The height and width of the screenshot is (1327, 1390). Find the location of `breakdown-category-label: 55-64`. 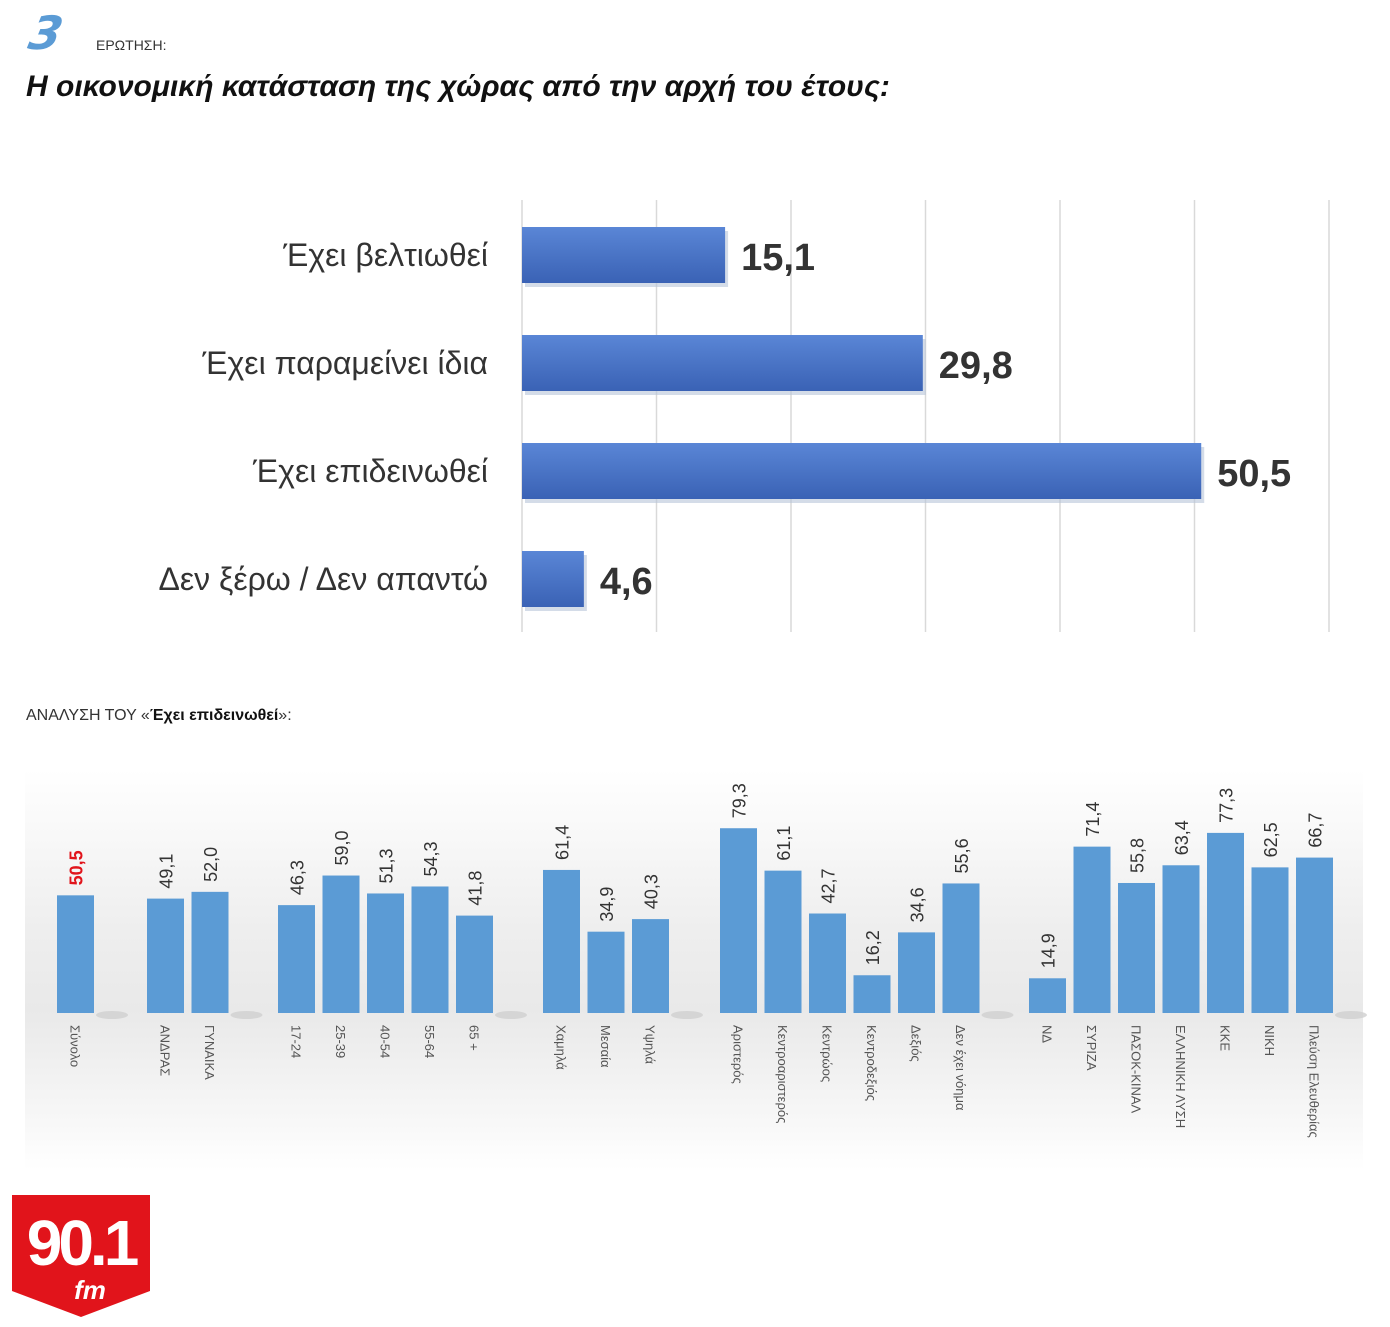

breakdown-category-label: 55-64 is located at coordinates (429, 1041).